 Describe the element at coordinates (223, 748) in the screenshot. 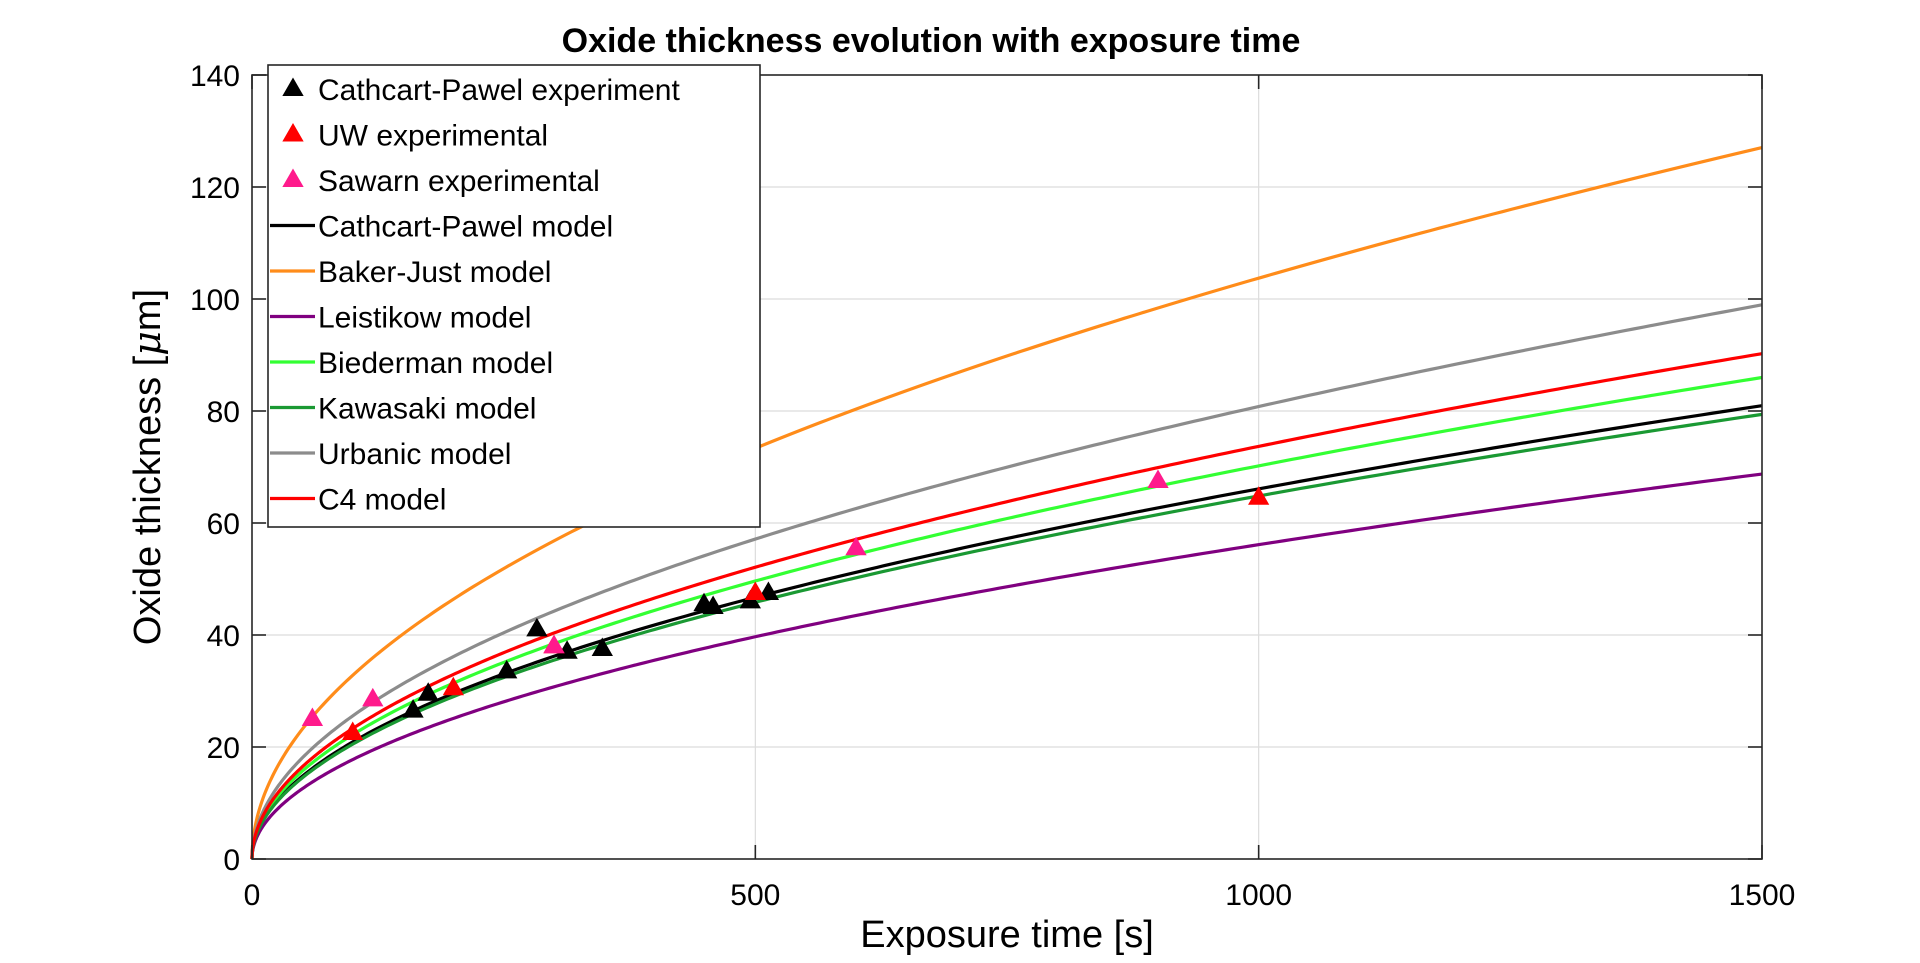

I see `y-tick-label: 20` at that location.